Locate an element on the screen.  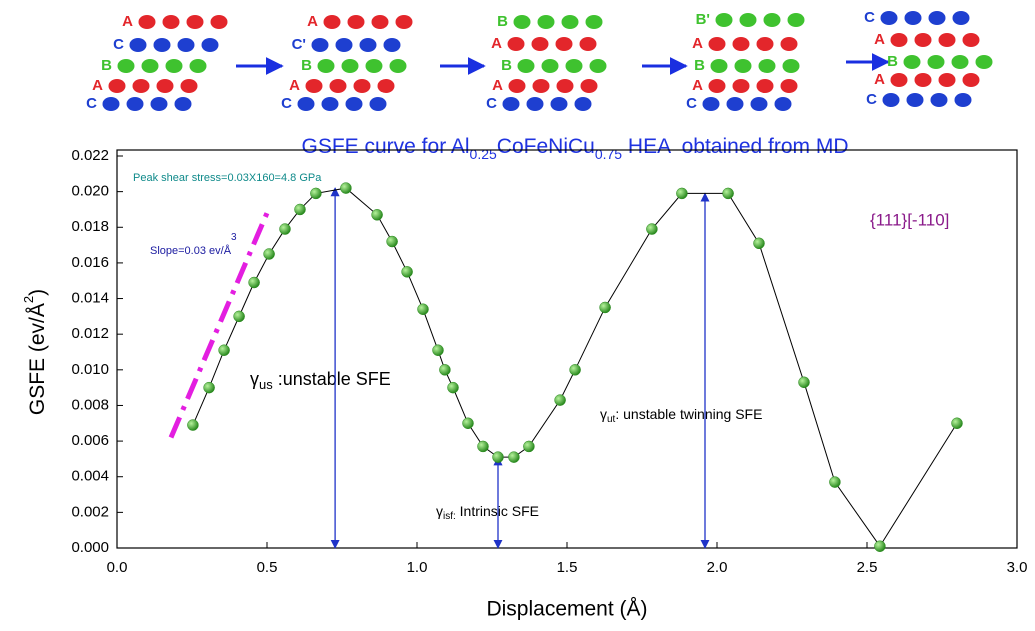
y-tick-label: 0.002 is located at coordinates (90, 511).